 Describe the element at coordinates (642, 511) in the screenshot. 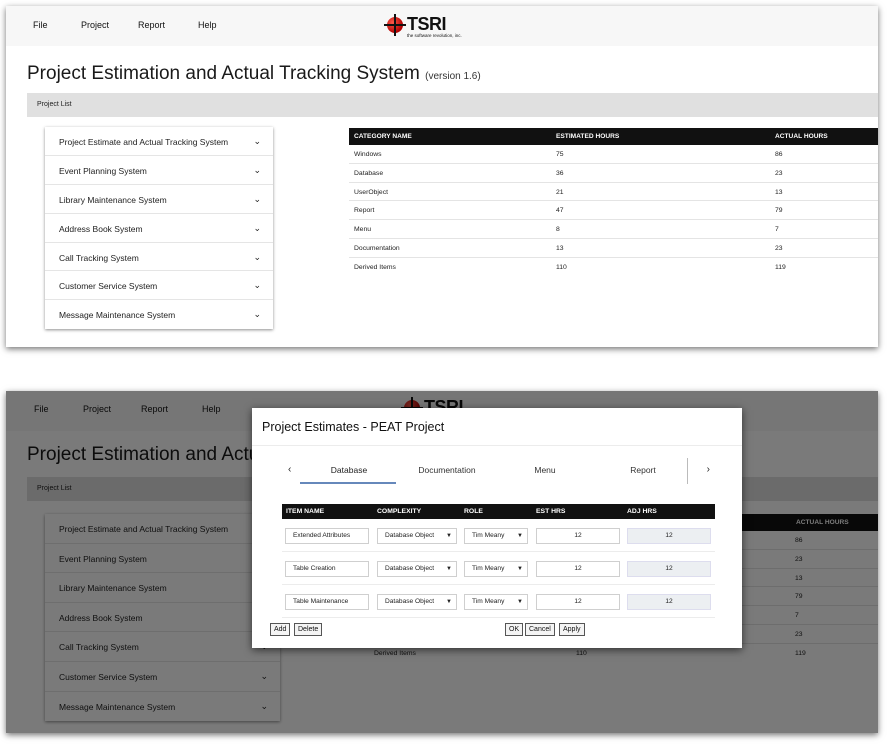

I see `col-header-adj: ADJ HRS` at that location.